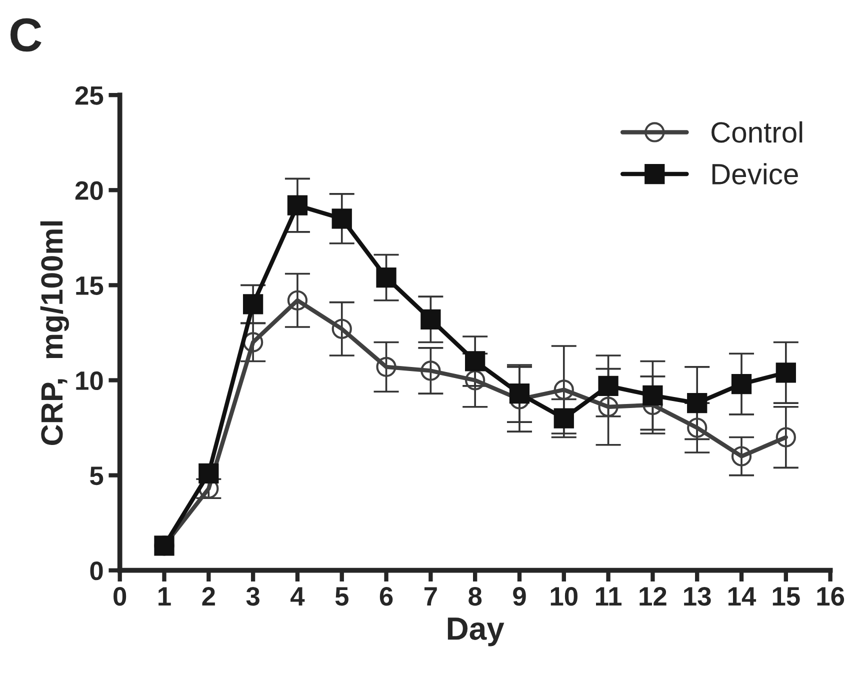 The width and height of the screenshot is (856, 679). What do you see at coordinates (120, 596) in the screenshot?
I see `x-tick-label: 0` at bounding box center [120, 596].